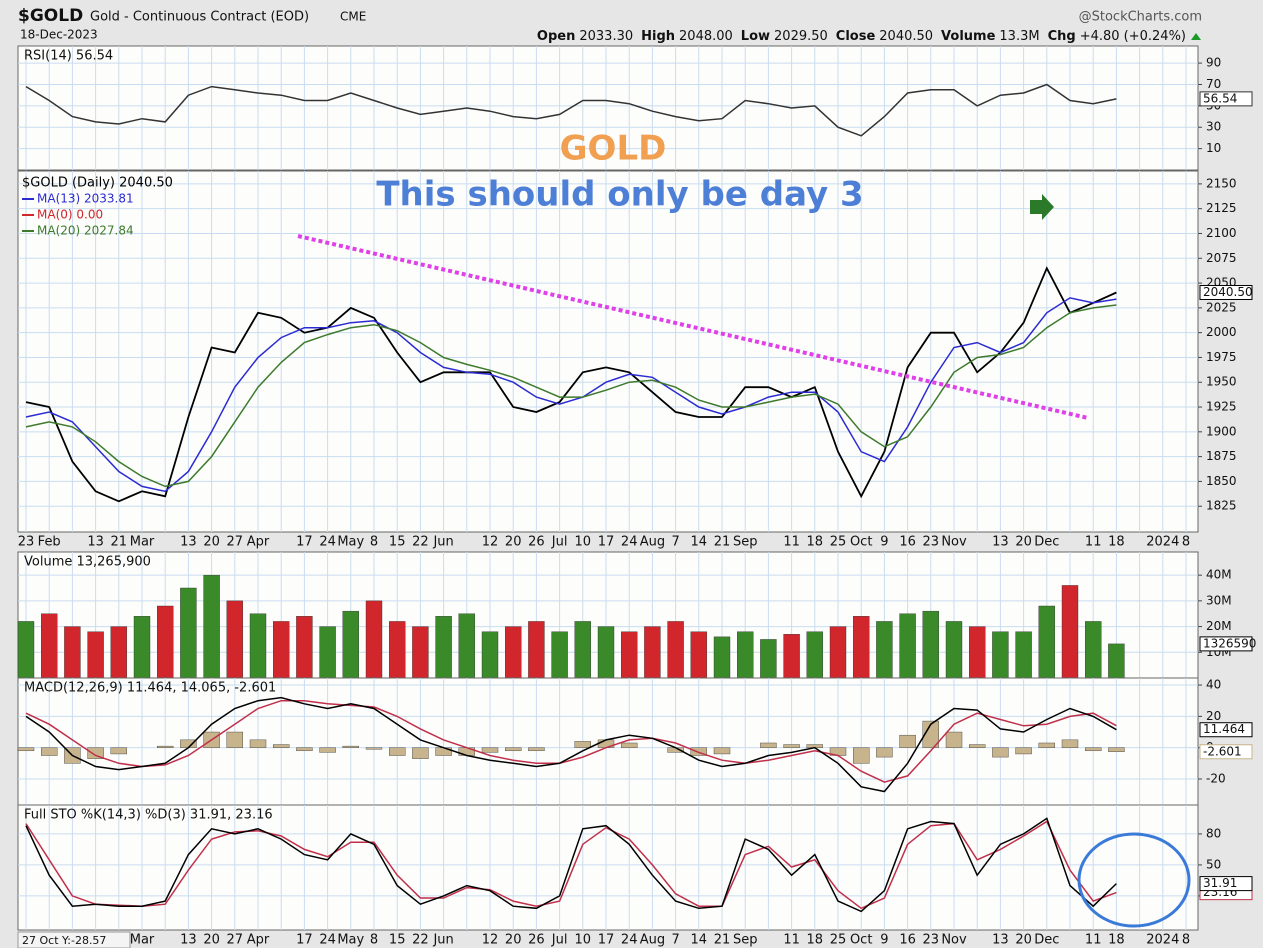 The image size is (1263, 948). I want to click on annotation: GOLD, so click(613, 149).